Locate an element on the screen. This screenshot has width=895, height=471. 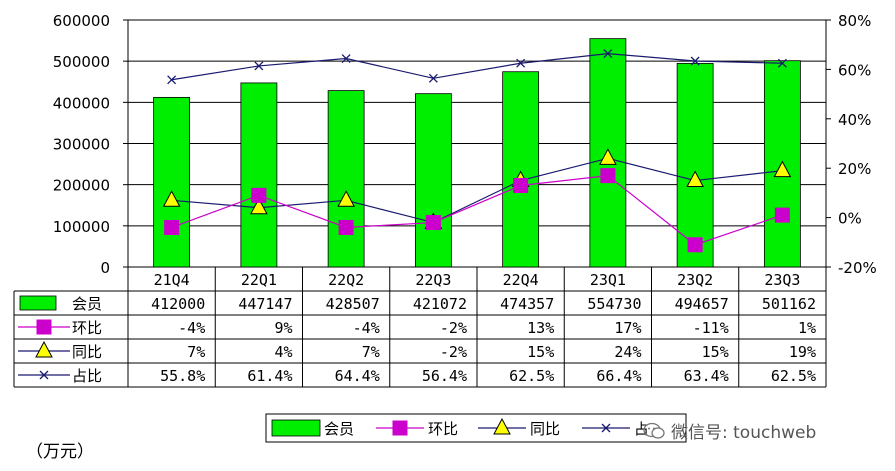
series-name: 占比 is located at coordinates (87, 376).